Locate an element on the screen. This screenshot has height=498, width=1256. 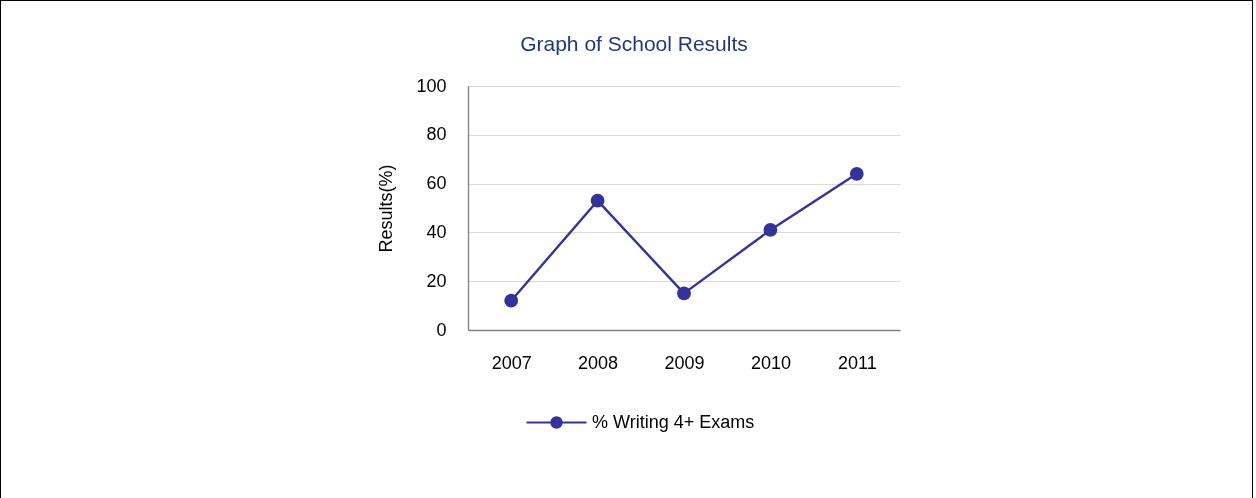
x-tick-label: 2011 is located at coordinates (857, 362).